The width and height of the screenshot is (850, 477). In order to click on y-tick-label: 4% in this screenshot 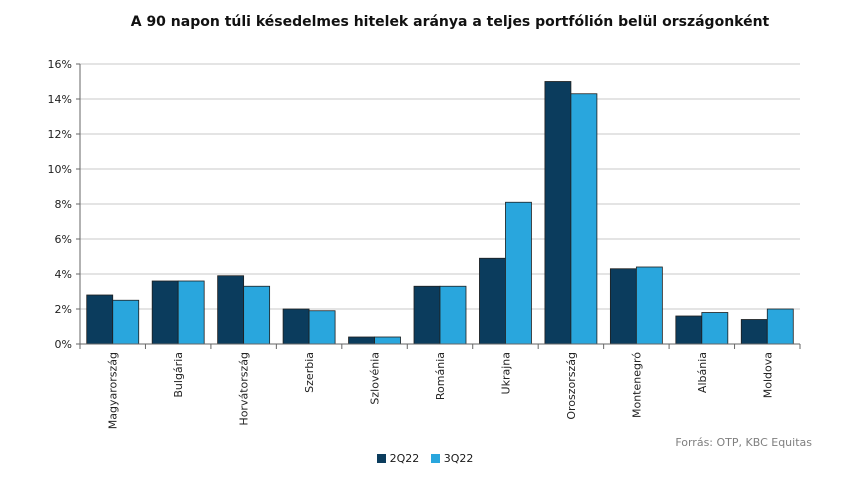, I will do `click(63, 274)`.